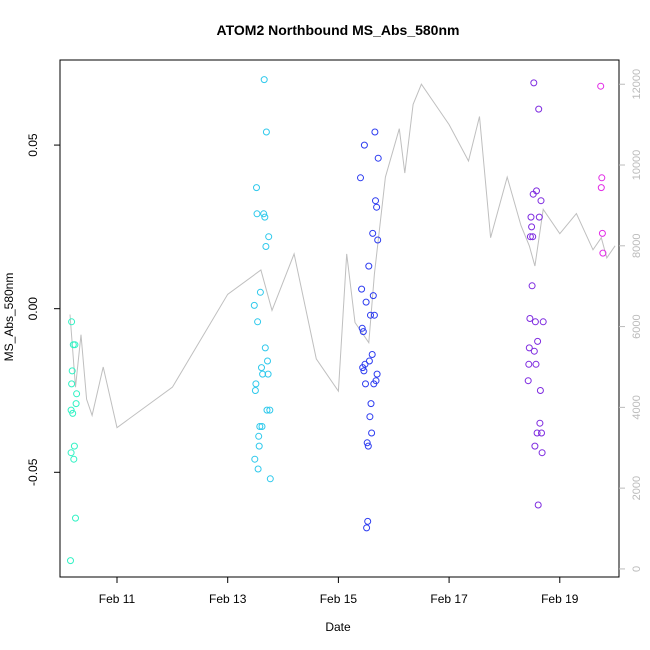  What do you see at coordinates (33, 472) in the screenshot?
I see `y-tick-label: -0.05` at bounding box center [33, 472].